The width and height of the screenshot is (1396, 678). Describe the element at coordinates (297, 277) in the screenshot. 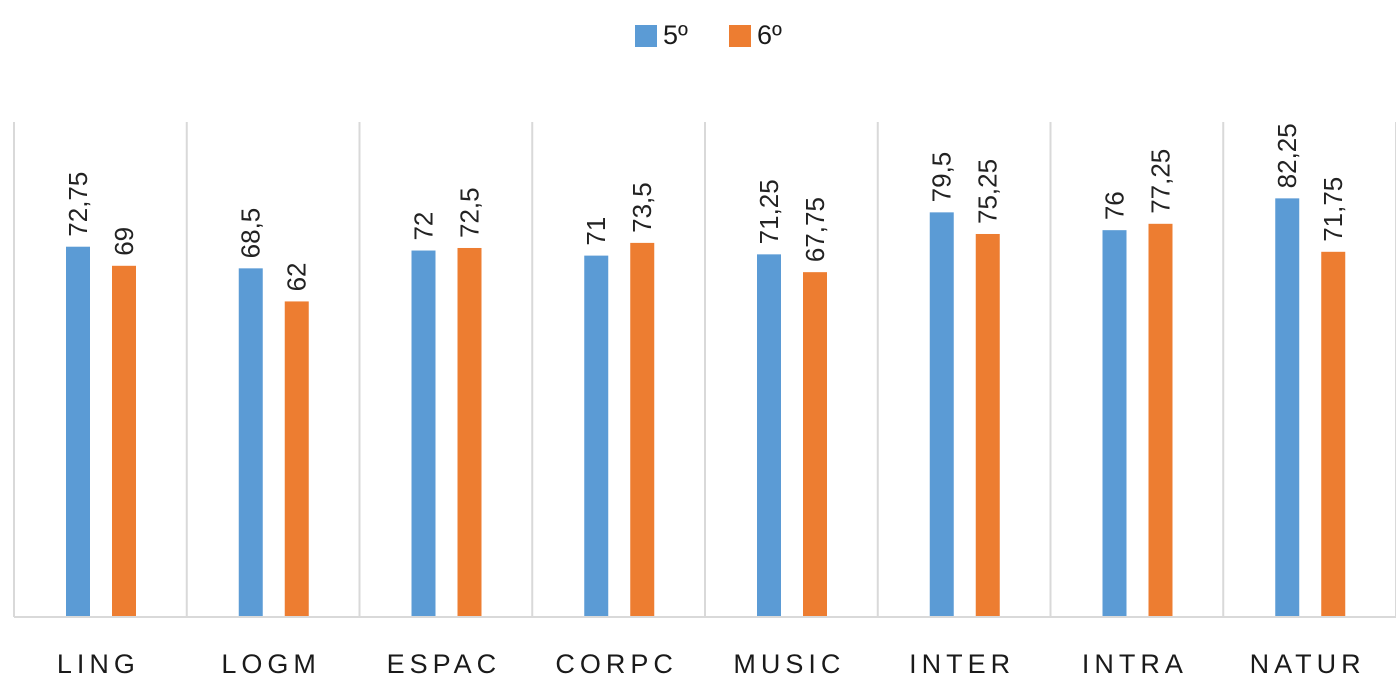

I see `data-label-logm-series-2: 62` at that location.